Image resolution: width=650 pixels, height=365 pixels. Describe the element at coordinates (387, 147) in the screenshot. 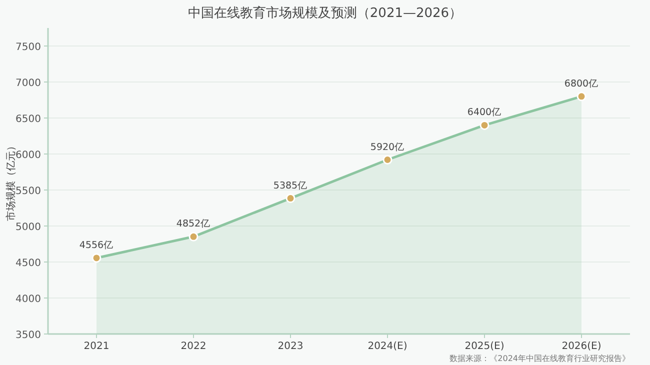

I see `data-label: 5920亿` at that location.